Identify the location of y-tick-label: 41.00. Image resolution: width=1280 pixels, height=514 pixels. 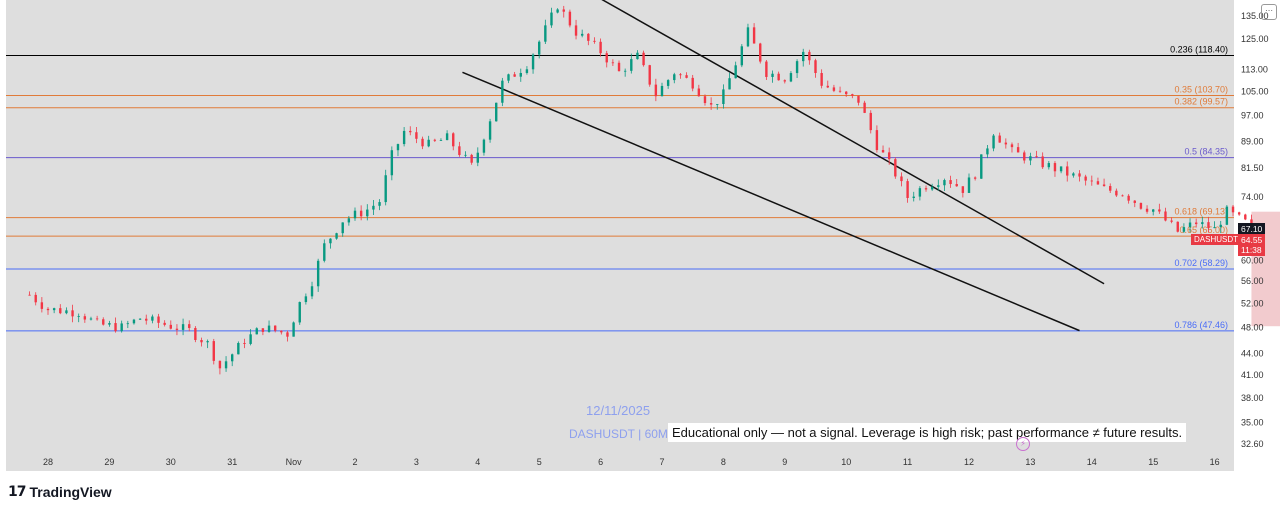
(1252, 375).